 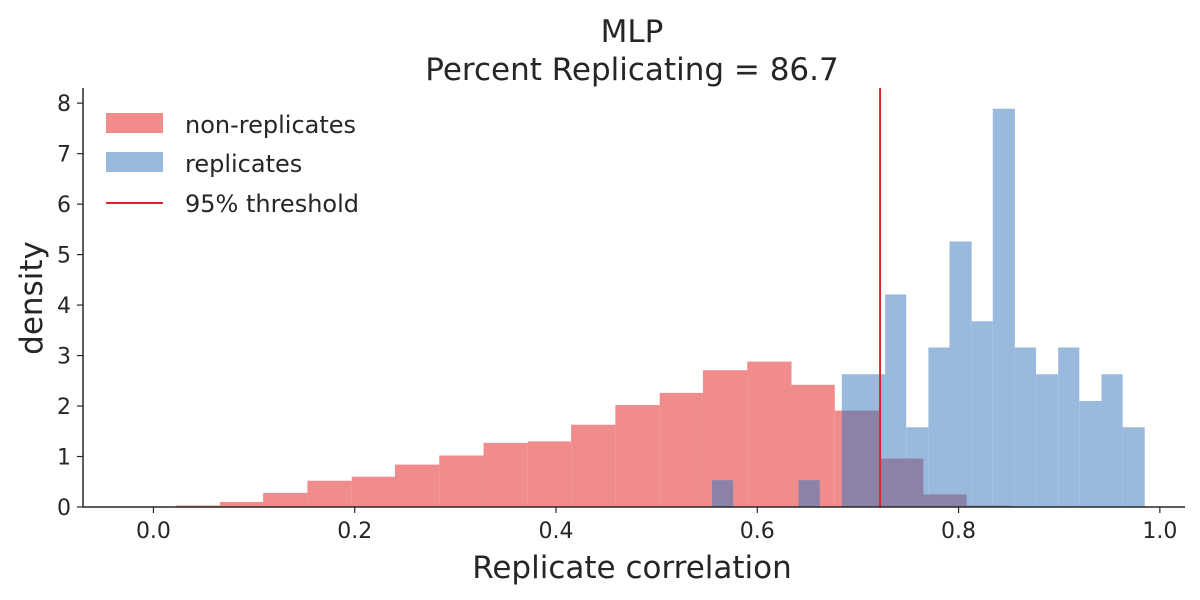 I want to click on chart-title-line2: Percent Replicating = 86.7, so click(x=631, y=70).